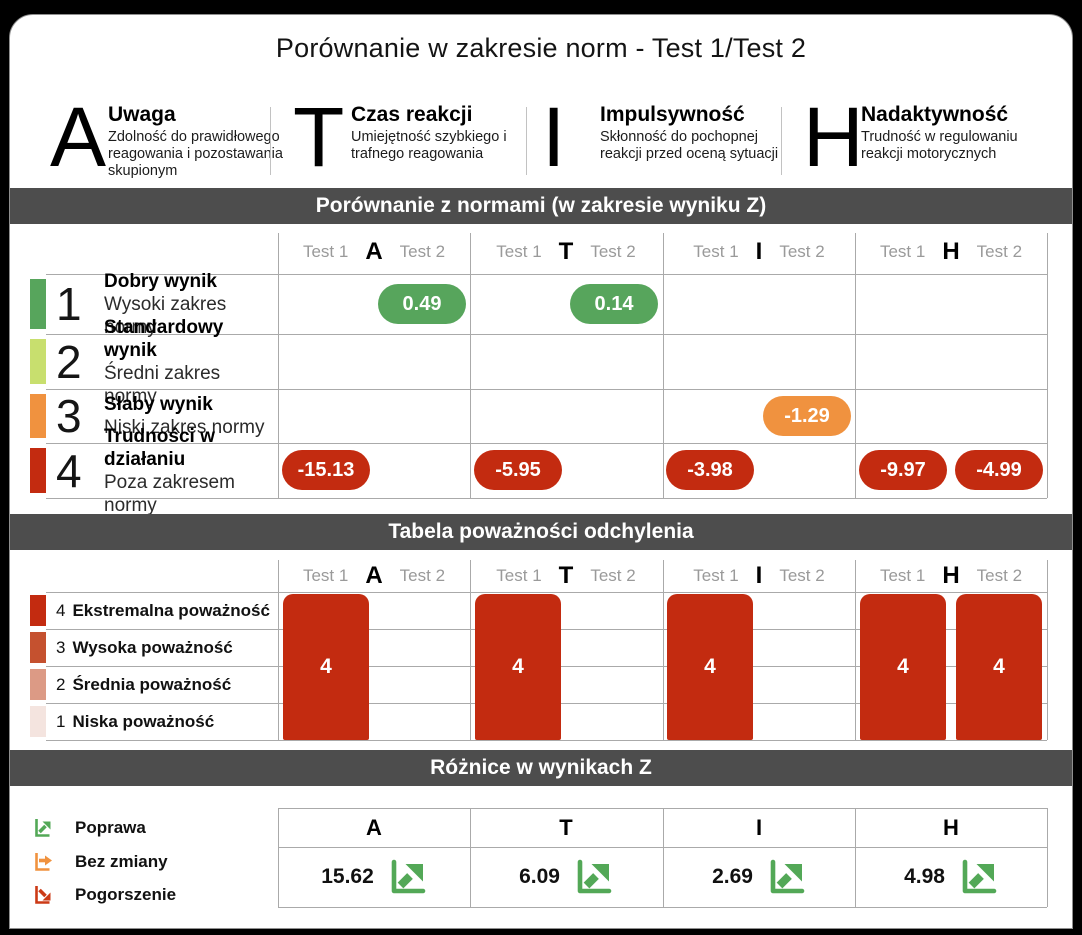  Describe the element at coordinates (539, 876) in the screenshot. I see `diff-value: 6.09` at that location.